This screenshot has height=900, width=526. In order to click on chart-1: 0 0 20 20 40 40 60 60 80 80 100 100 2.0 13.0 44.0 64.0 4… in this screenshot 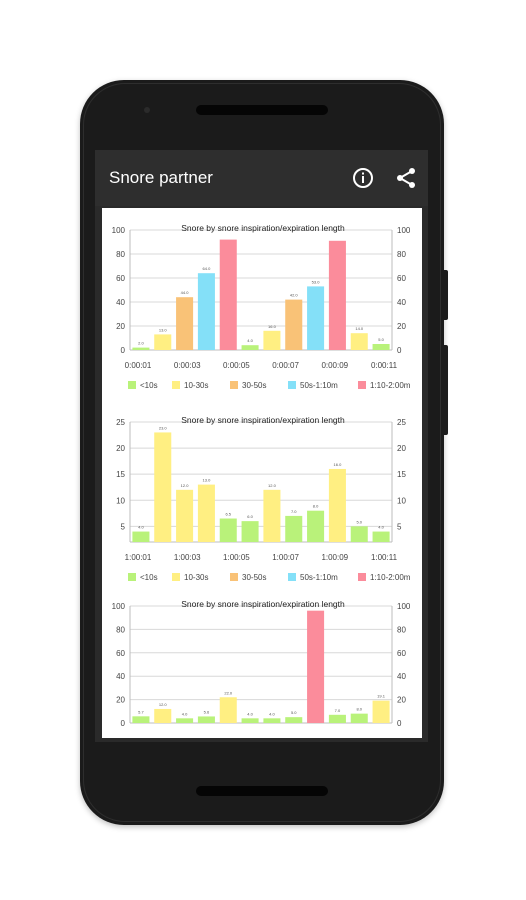, I will do `click(261, 306)`.